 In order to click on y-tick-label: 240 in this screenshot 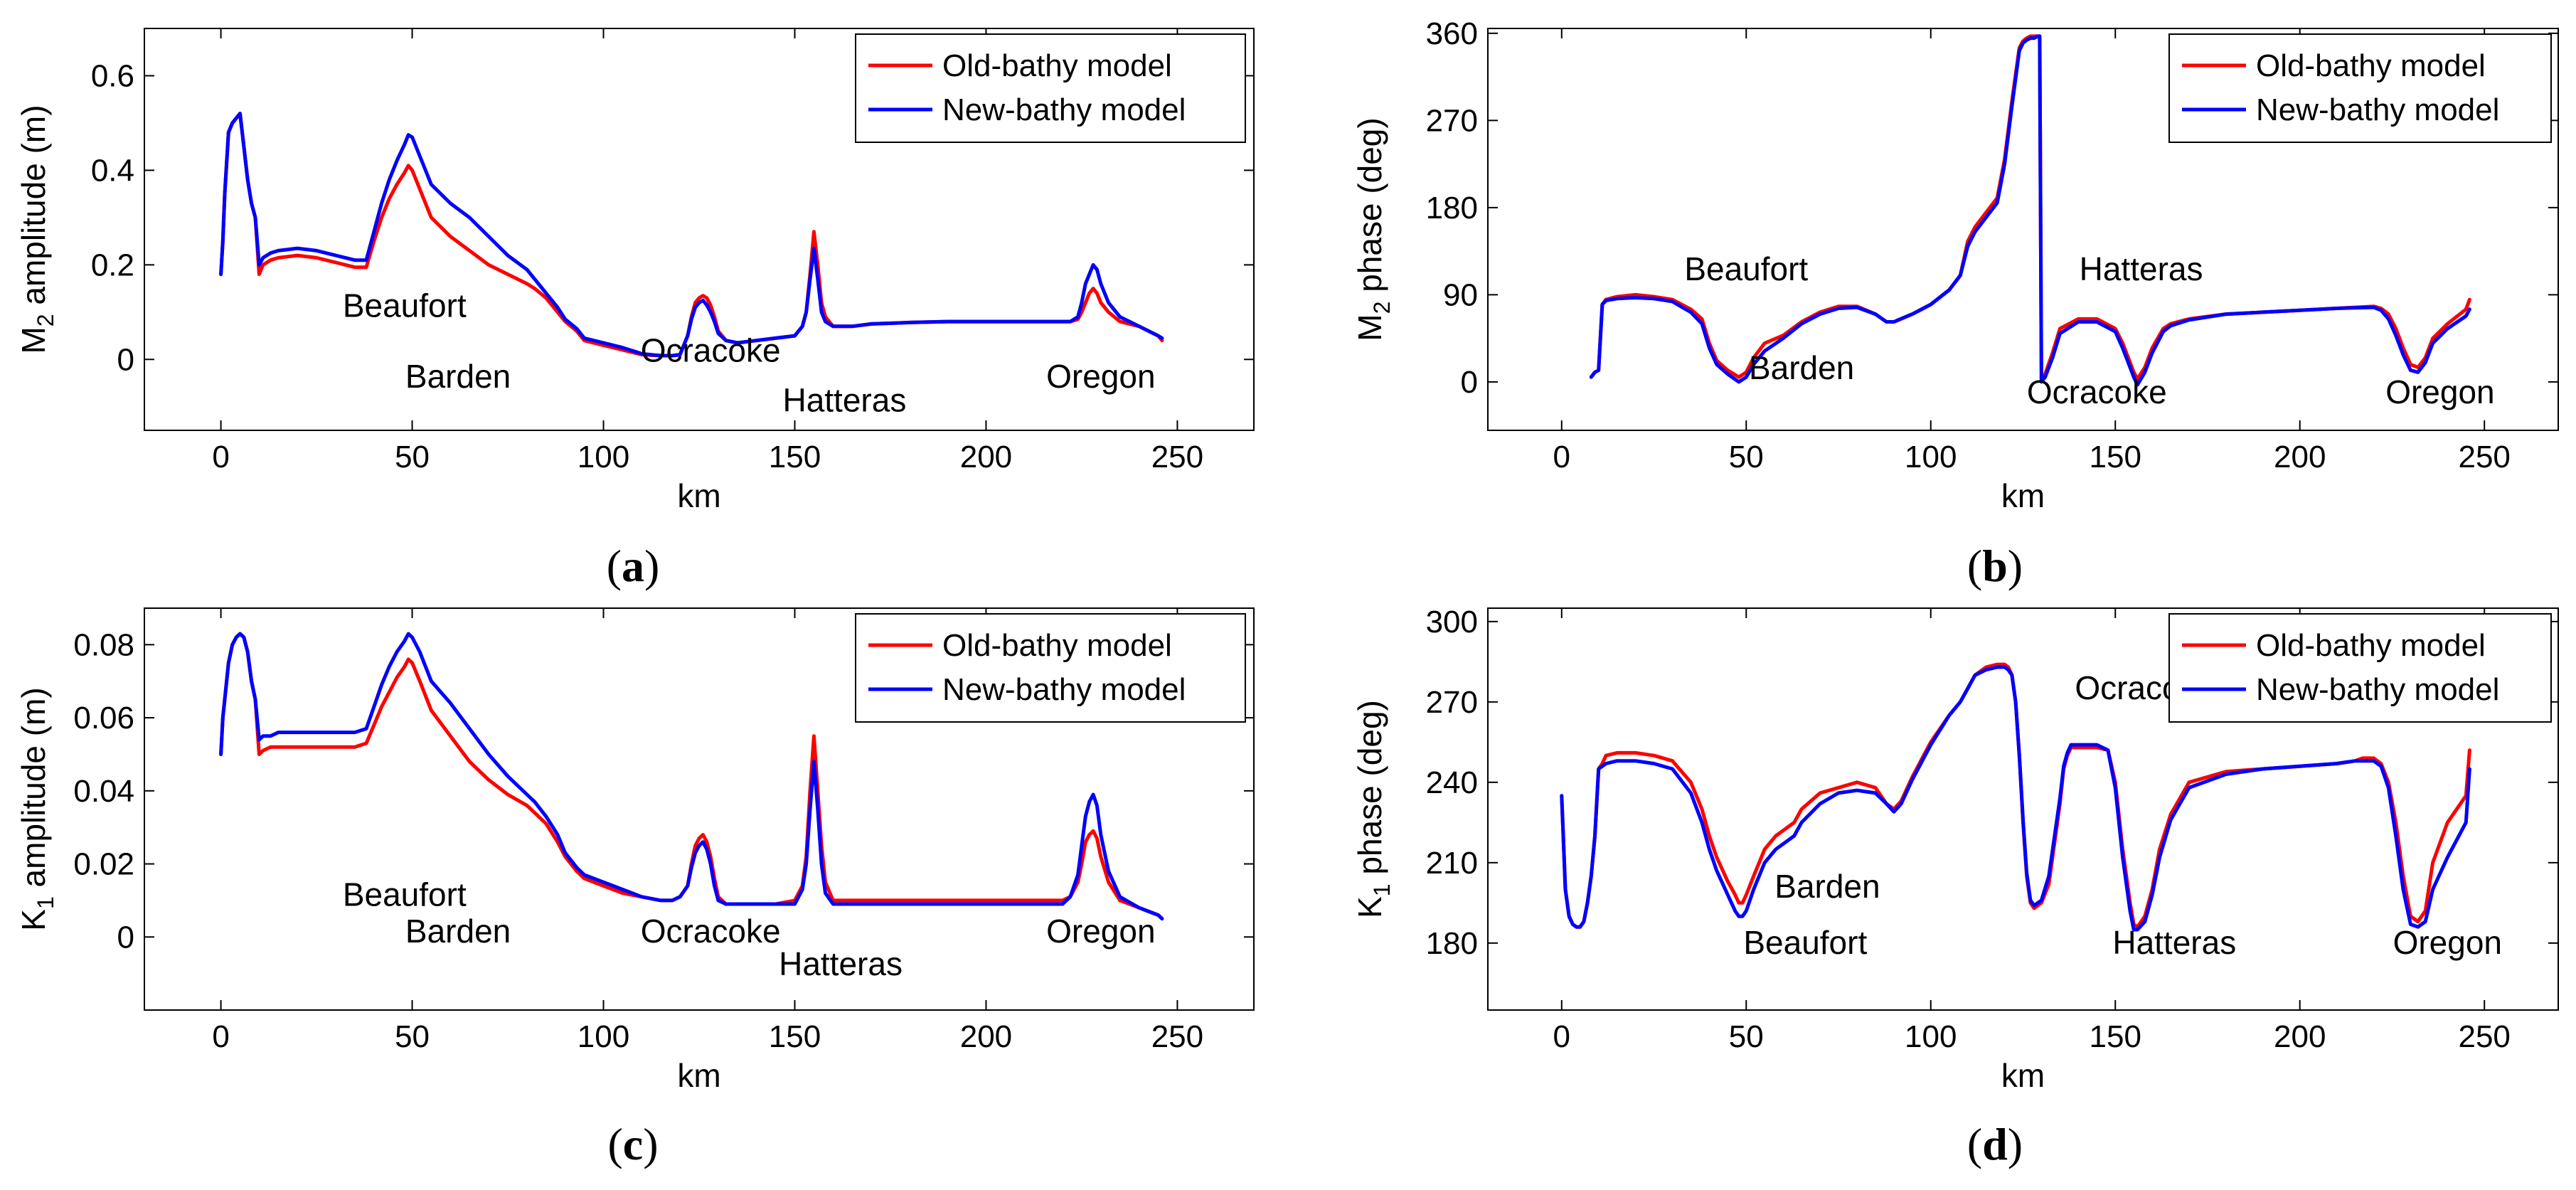, I will do `click(1452, 782)`.